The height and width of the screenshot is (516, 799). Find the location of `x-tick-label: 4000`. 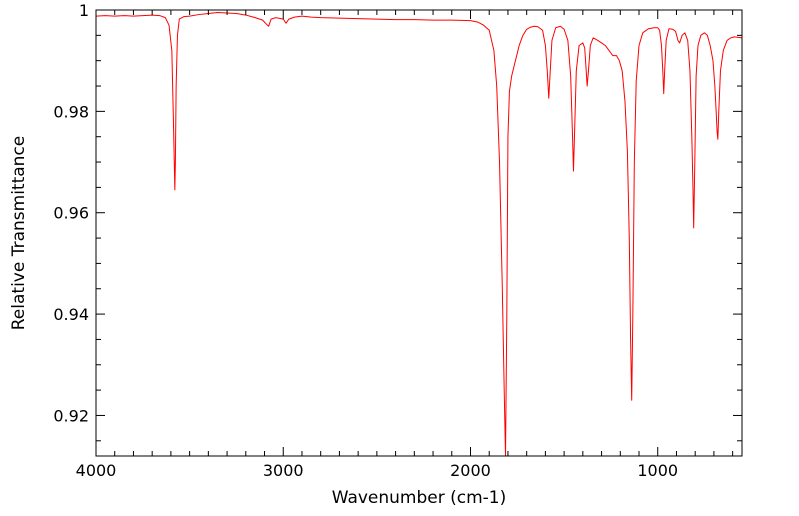

x-tick-label: 4000 is located at coordinates (96, 470).